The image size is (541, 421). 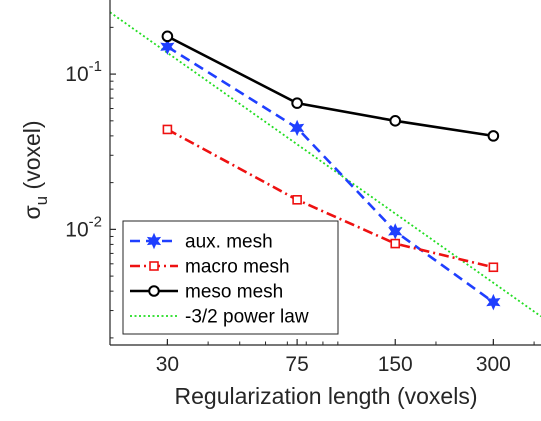 What do you see at coordinates (234, 292) in the screenshot?
I see `legend-label: meso mesh` at bounding box center [234, 292].